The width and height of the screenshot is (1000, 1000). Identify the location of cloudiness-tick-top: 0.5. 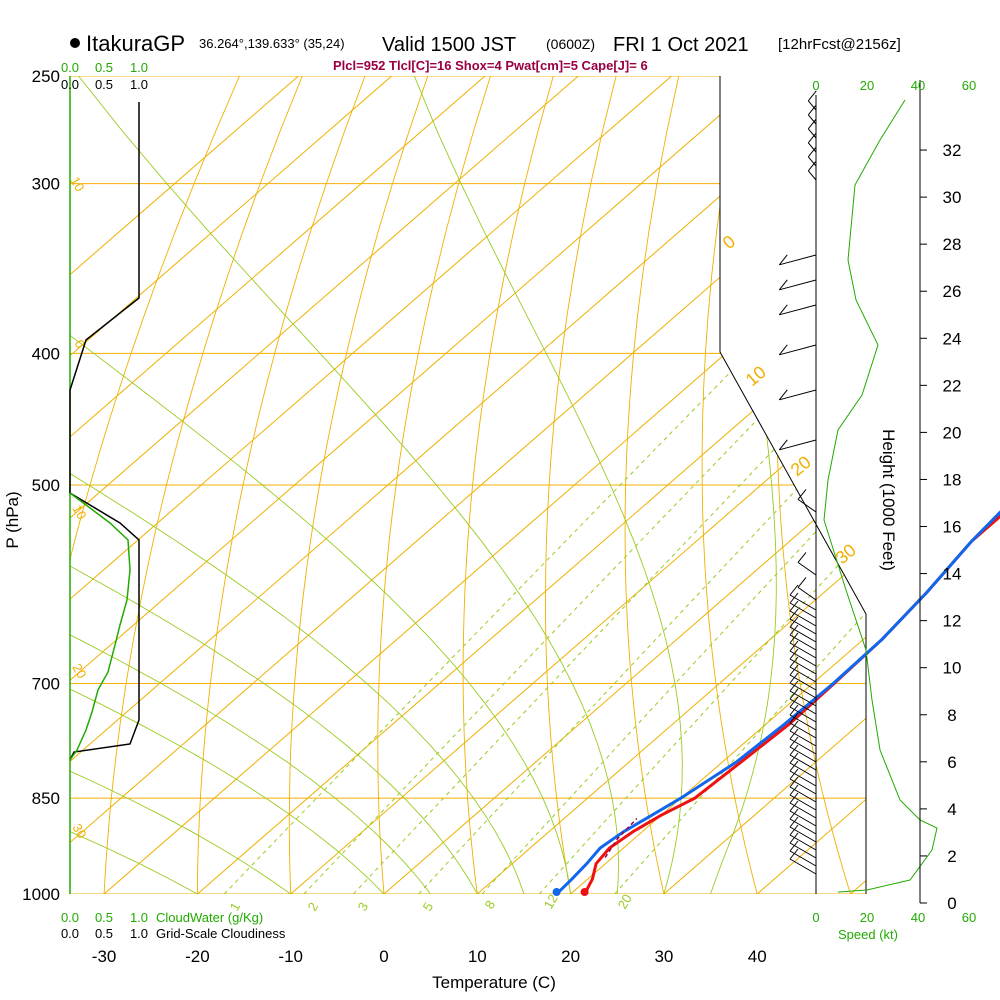
(104, 84).